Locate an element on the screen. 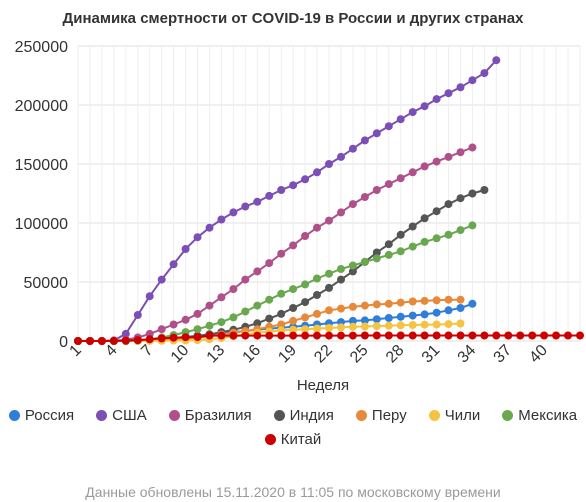  x-tick-label: 13 is located at coordinates (216, 354).